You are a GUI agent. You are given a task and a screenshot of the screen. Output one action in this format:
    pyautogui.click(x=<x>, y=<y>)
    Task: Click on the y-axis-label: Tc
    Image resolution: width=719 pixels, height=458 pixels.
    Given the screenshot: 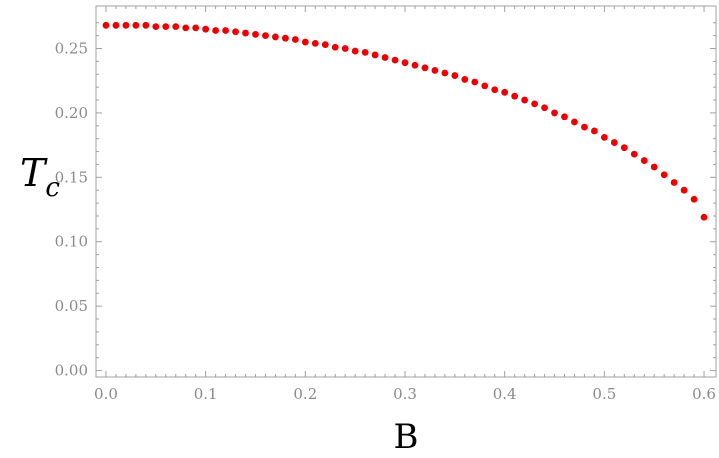 What is the action you would take?
    pyautogui.click(x=40, y=177)
    